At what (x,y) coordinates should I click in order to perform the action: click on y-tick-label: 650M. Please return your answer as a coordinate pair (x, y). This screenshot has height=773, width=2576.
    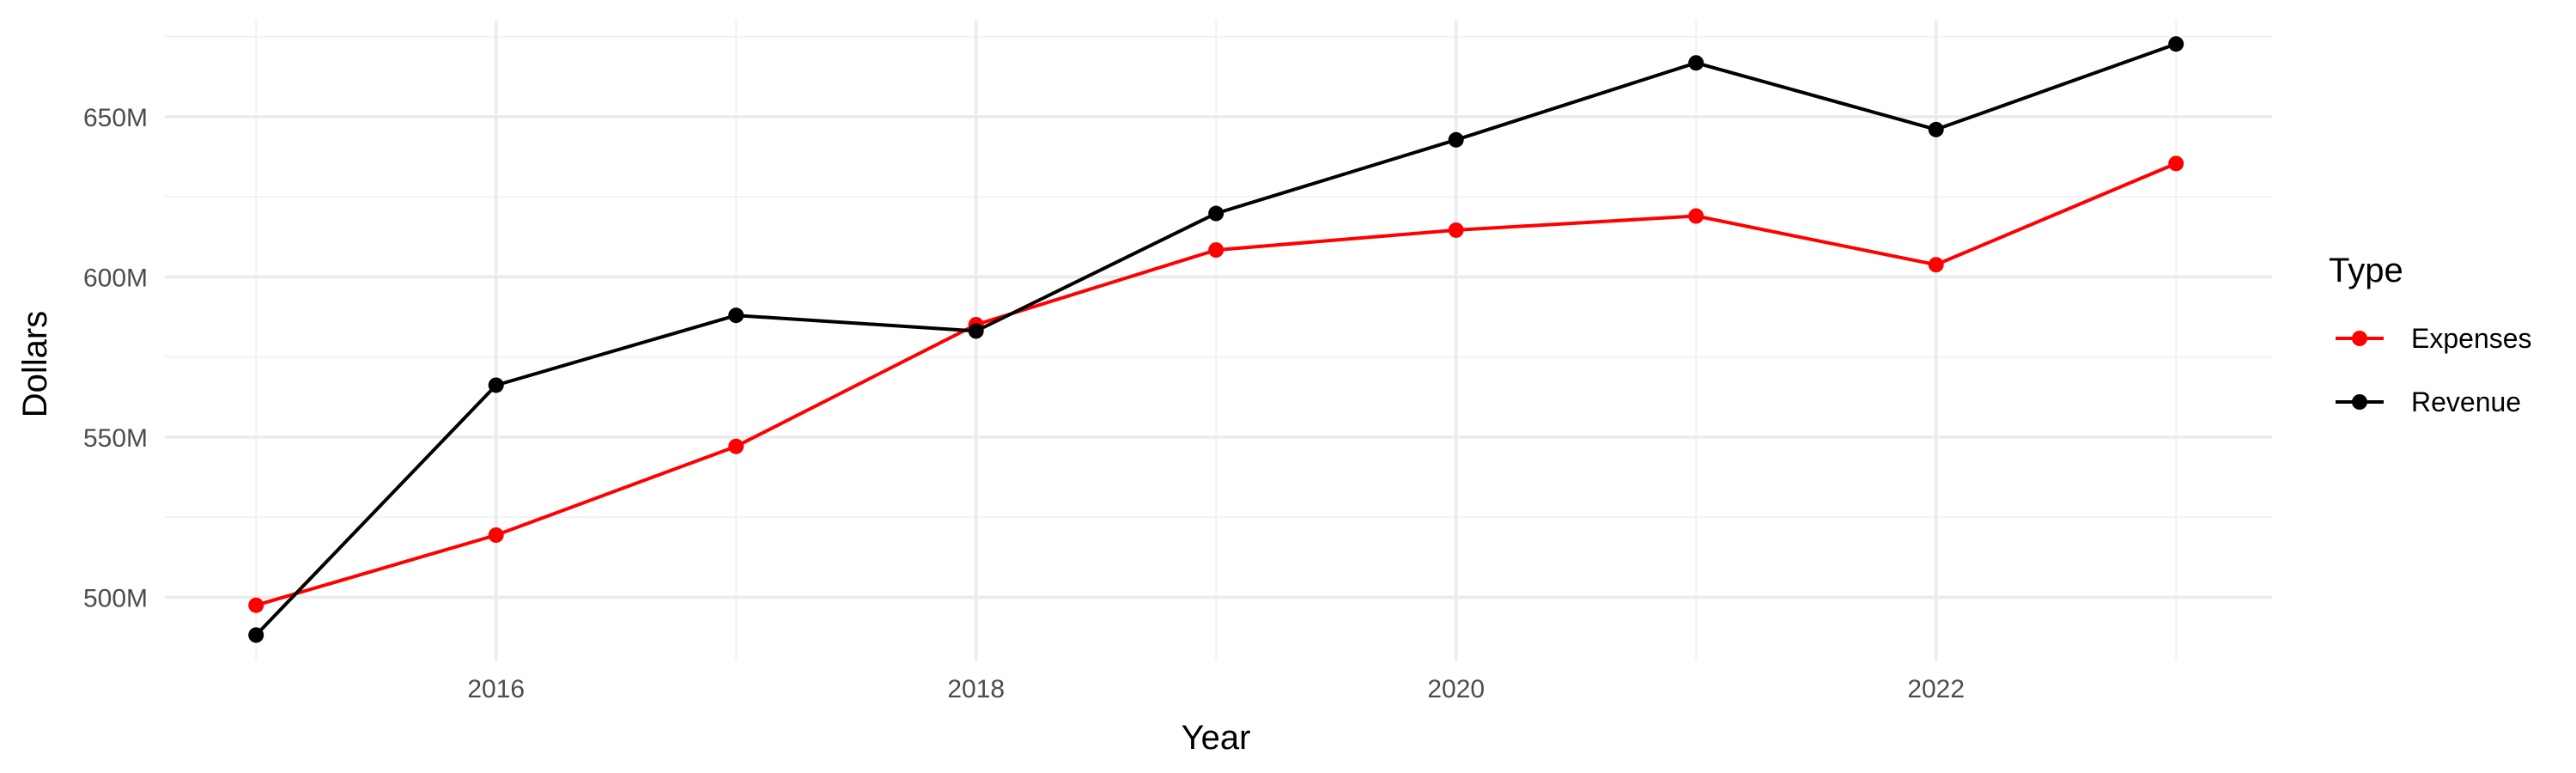
    Looking at the image, I should click on (116, 118).